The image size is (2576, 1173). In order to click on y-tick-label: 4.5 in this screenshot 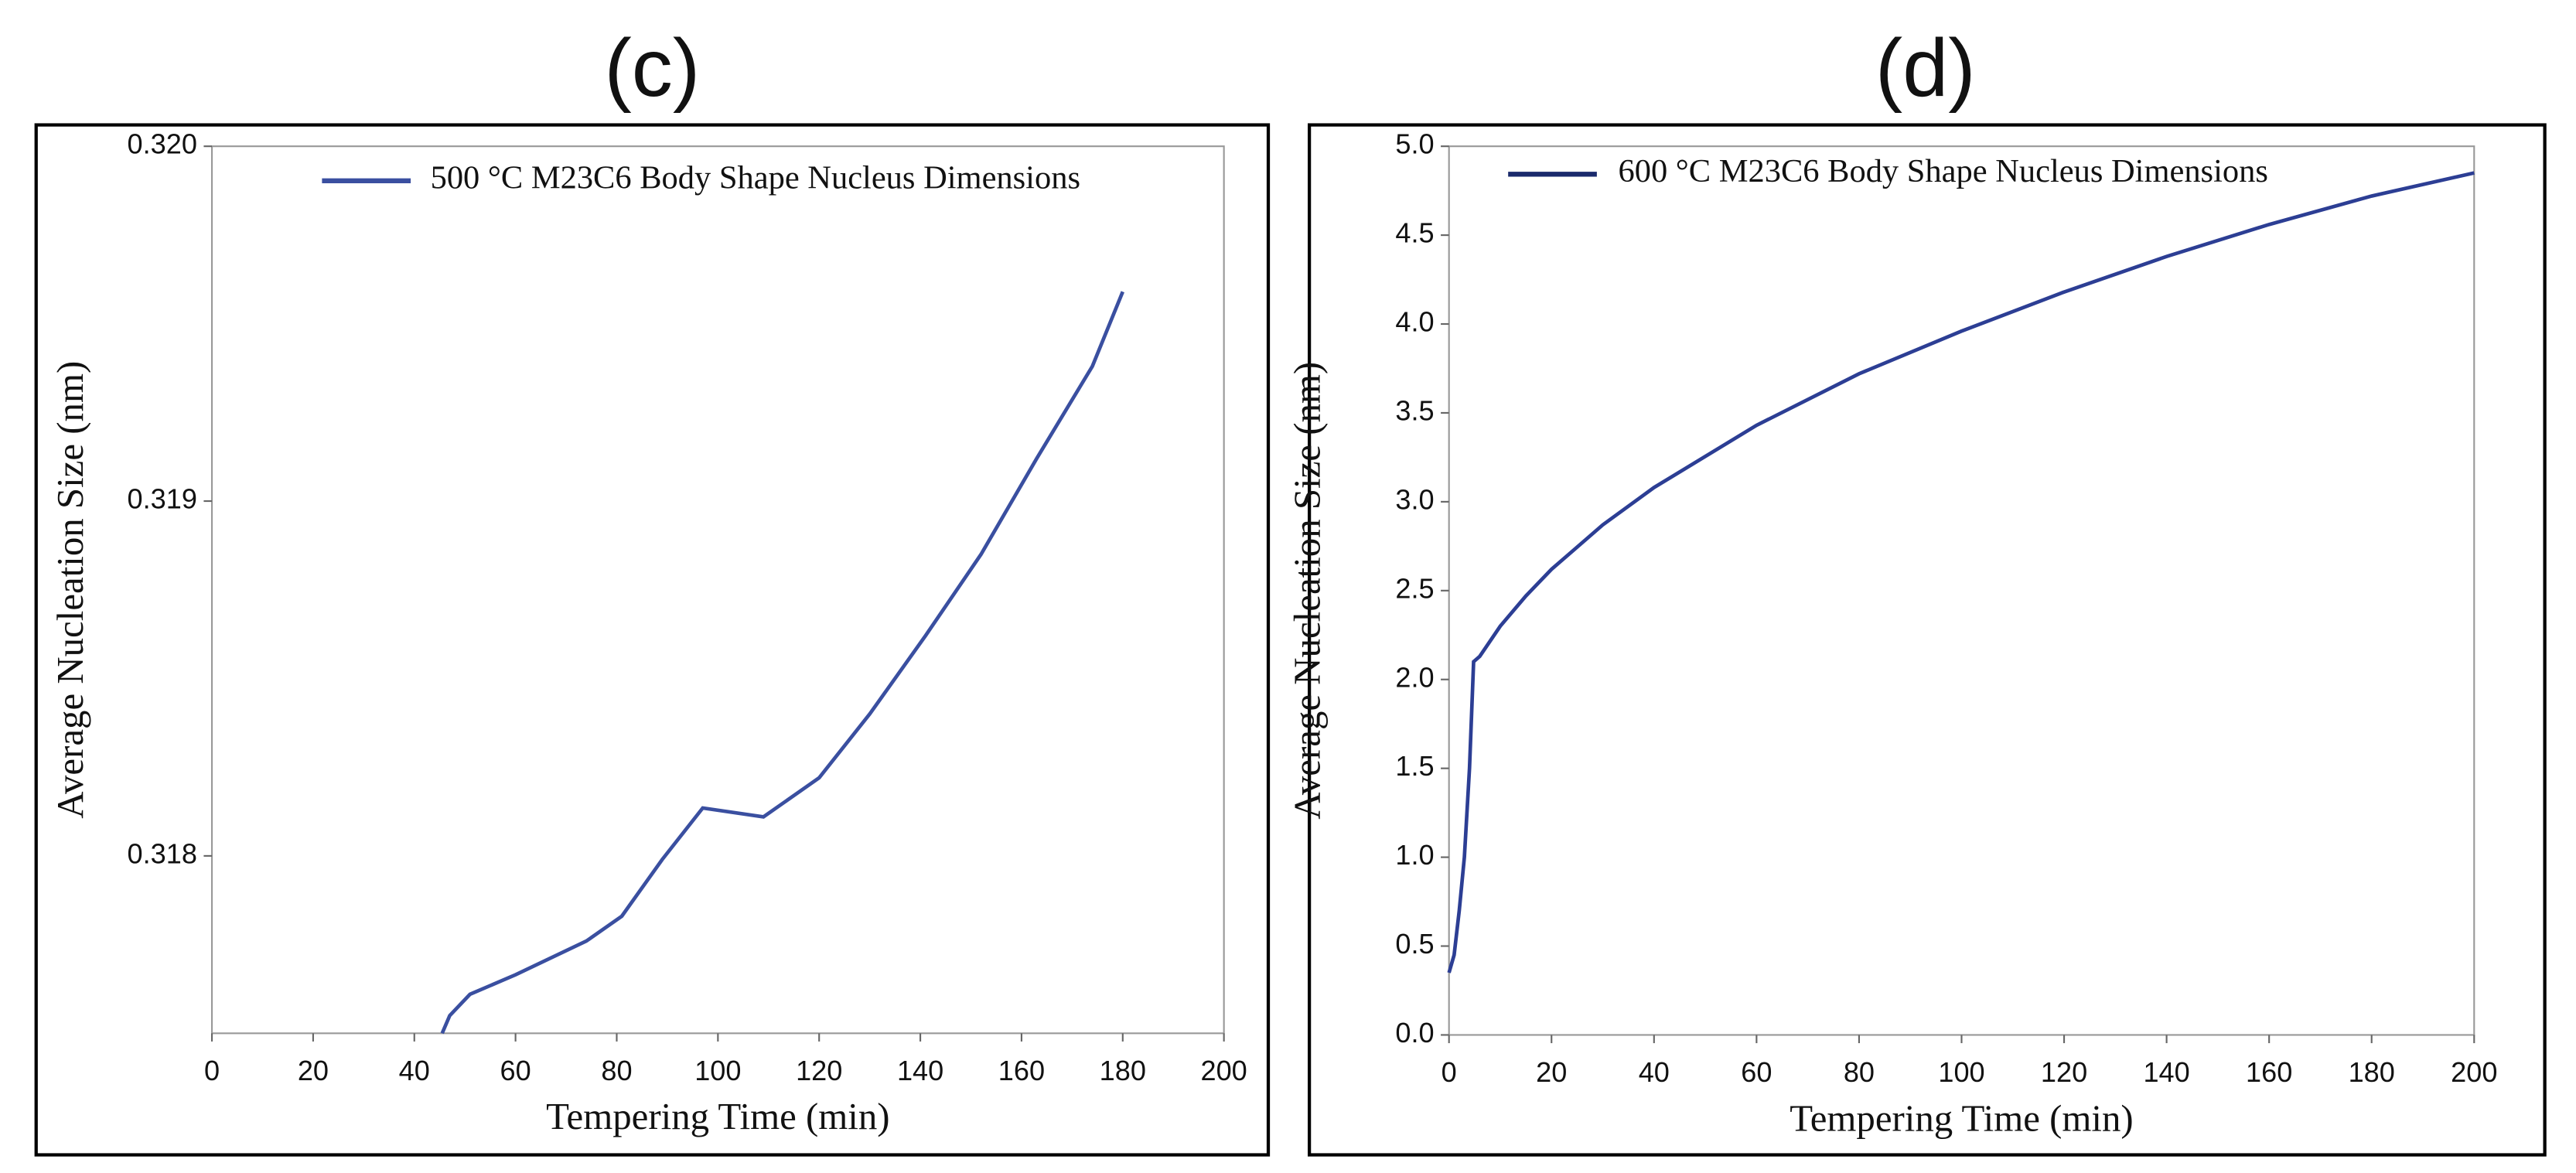, I will do `click(1414, 233)`.